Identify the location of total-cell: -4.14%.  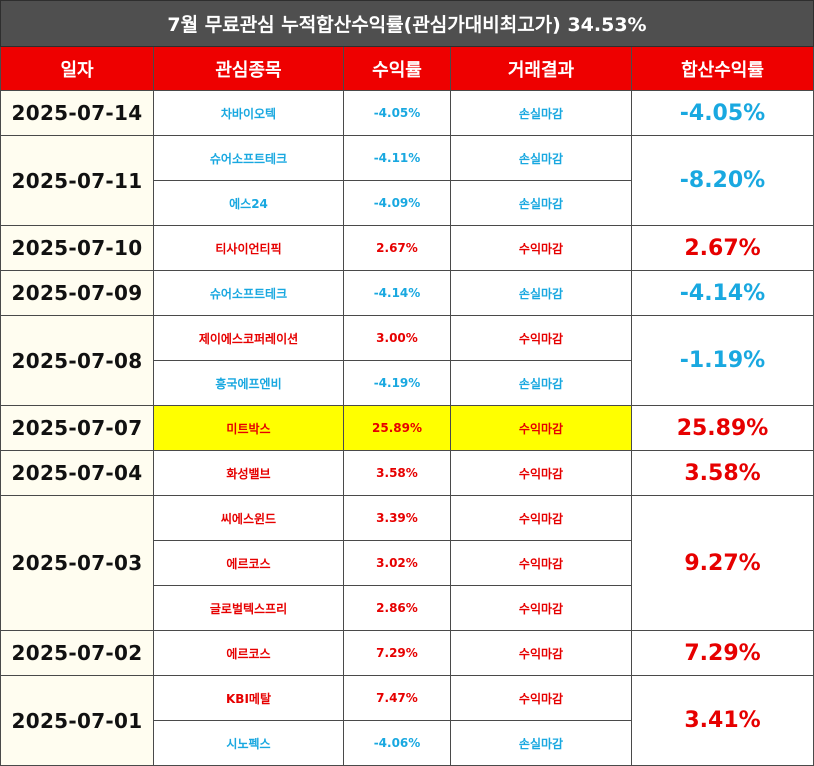
(722, 293).